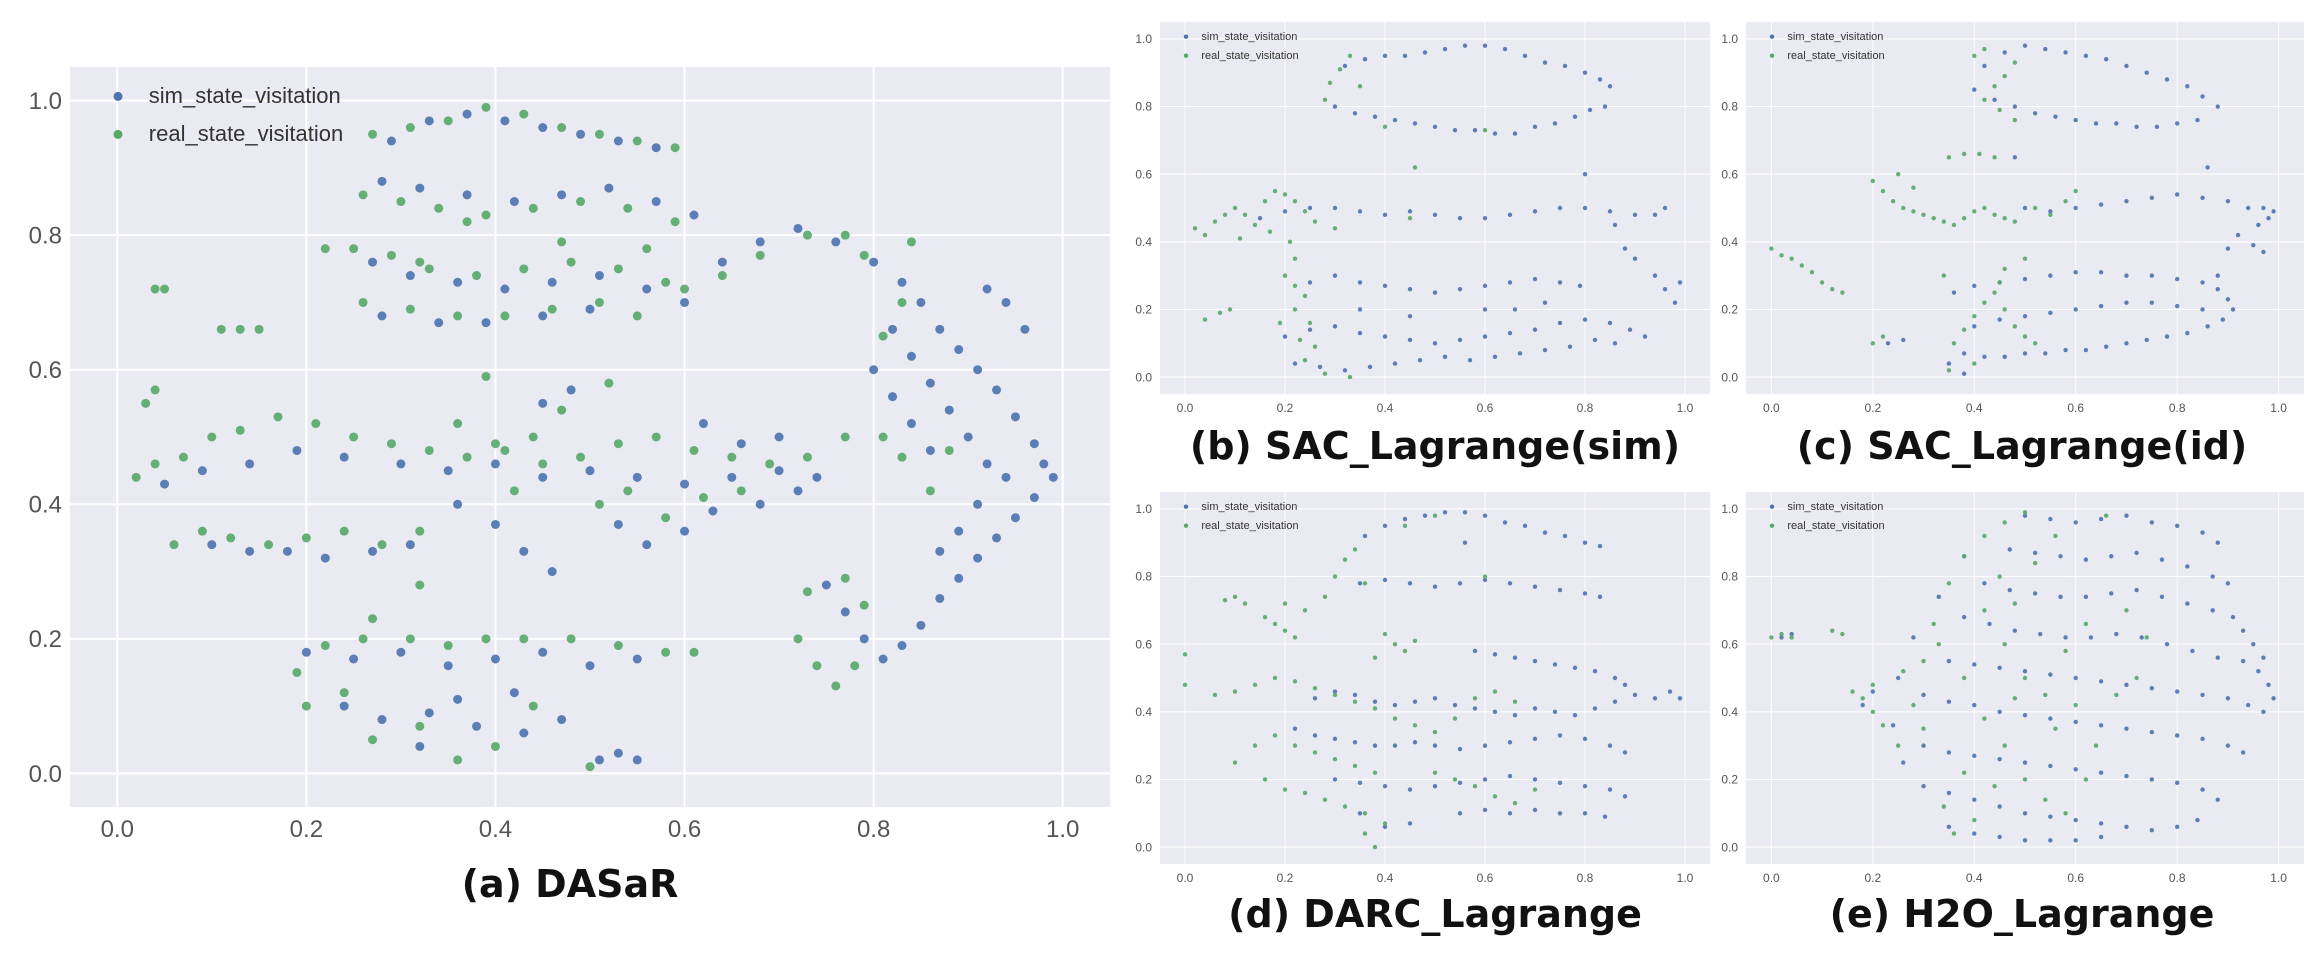 Image resolution: width=2314 pixels, height=968 pixels. Describe the element at coordinates (1872, 408) in the screenshot. I see `x-tick-label: 0.2` at that location.